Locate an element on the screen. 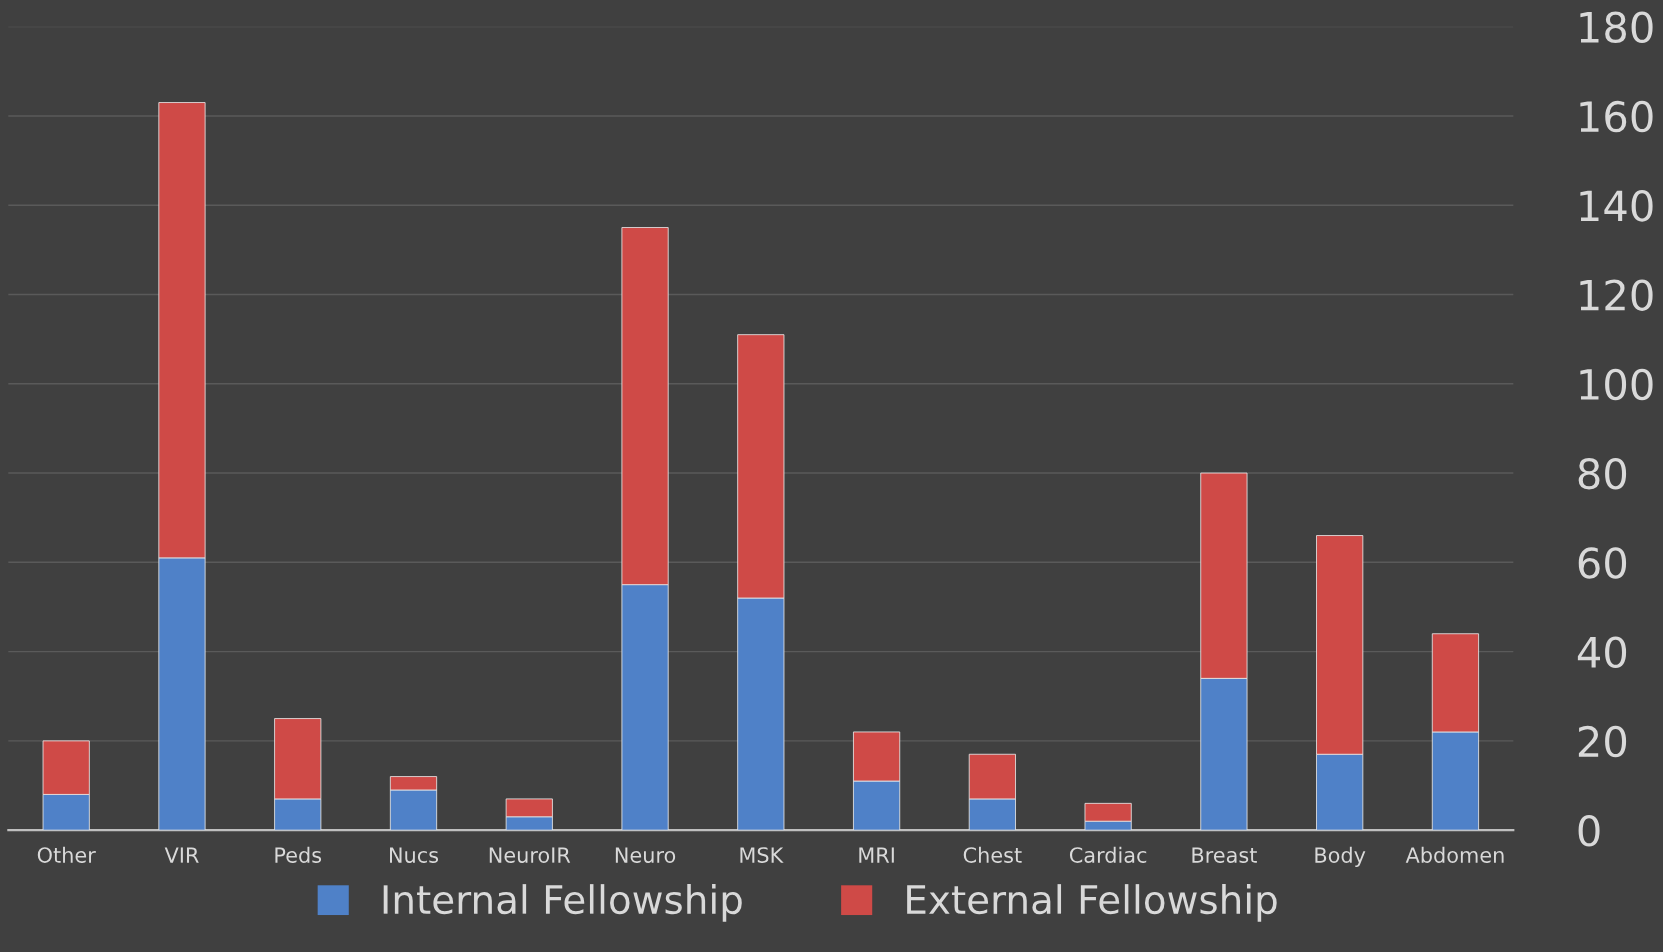 The width and height of the screenshot is (1663, 952). y-tick-label: 0 is located at coordinates (1589, 831).